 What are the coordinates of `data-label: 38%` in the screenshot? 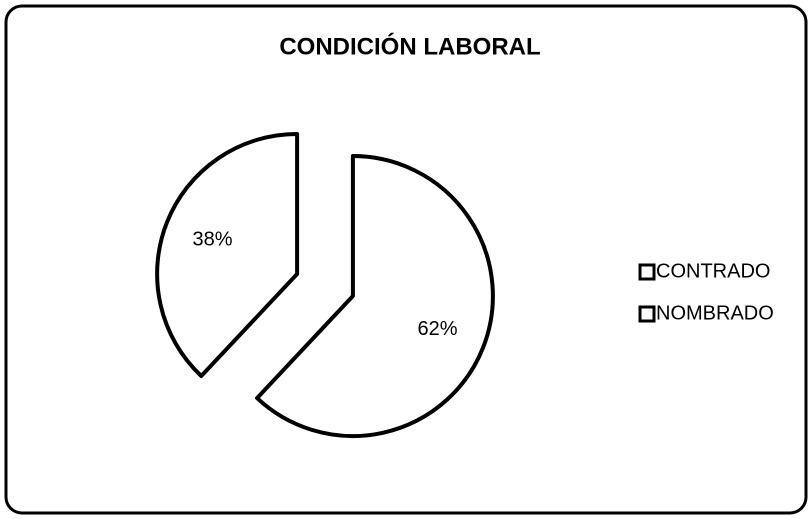 It's located at (212, 240).